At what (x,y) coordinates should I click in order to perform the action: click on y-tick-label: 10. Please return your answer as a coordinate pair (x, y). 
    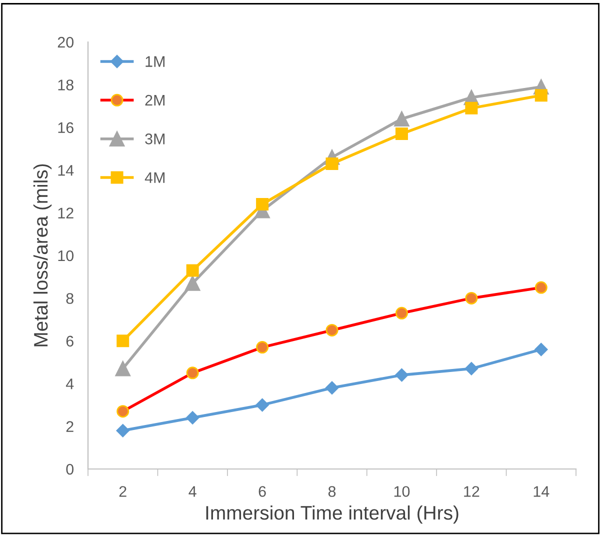
    Looking at the image, I should click on (66, 256).